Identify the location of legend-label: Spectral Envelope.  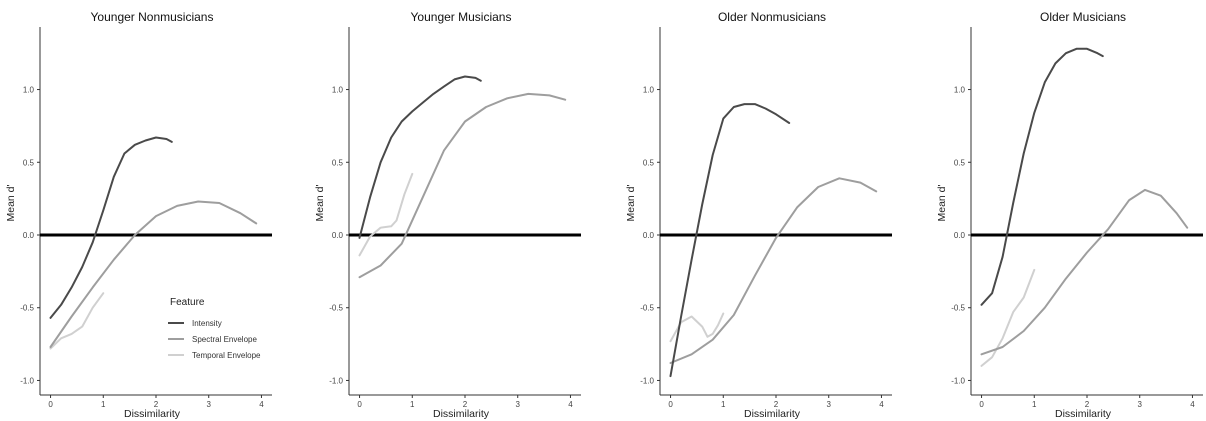
(224, 339).